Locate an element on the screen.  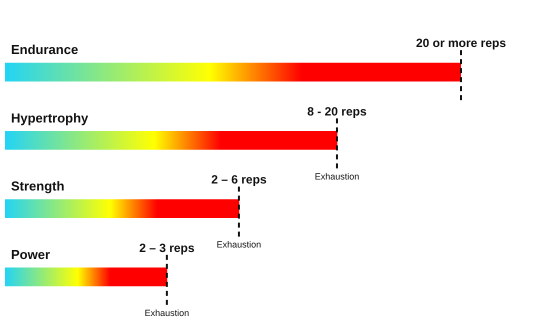
y-tick-label: Hypertrophy is located at coordinates (50, 118).